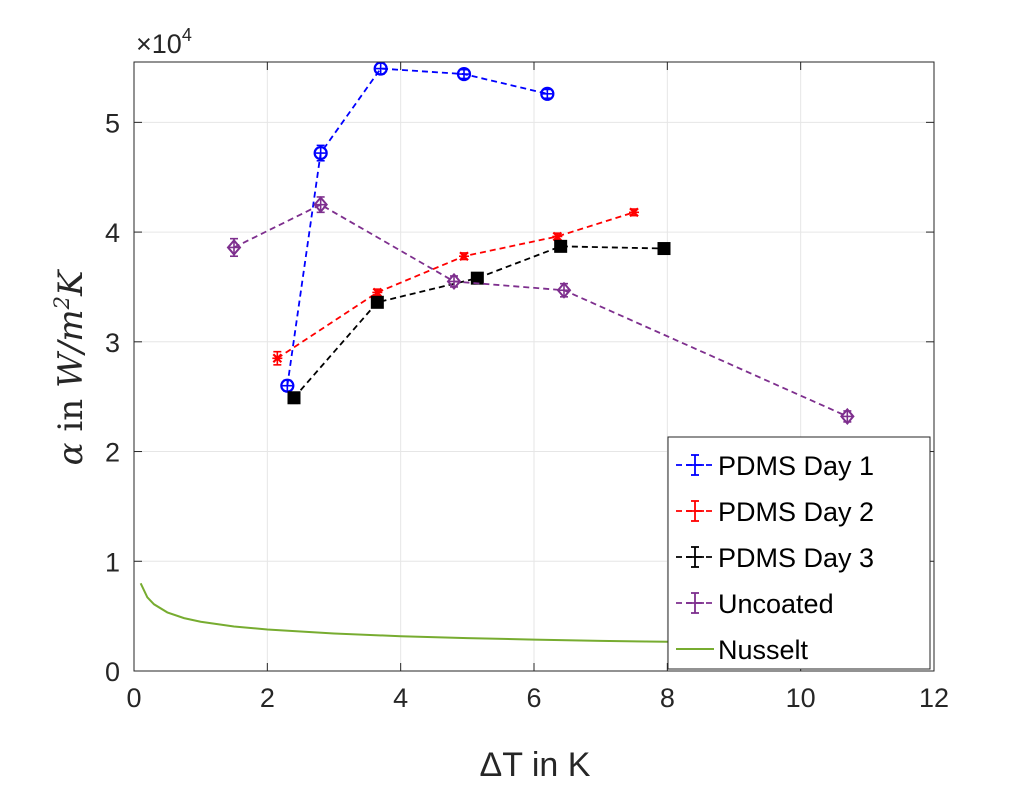  I want to click on legend-label: PDMS Day 2, so click(796, 512).